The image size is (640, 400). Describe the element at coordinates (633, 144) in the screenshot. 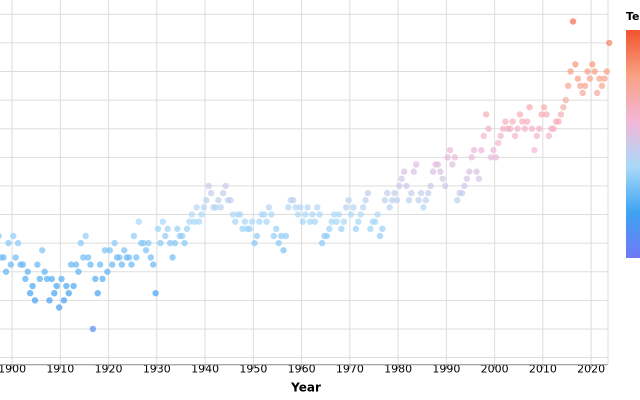

I see `colorbar` at that location.